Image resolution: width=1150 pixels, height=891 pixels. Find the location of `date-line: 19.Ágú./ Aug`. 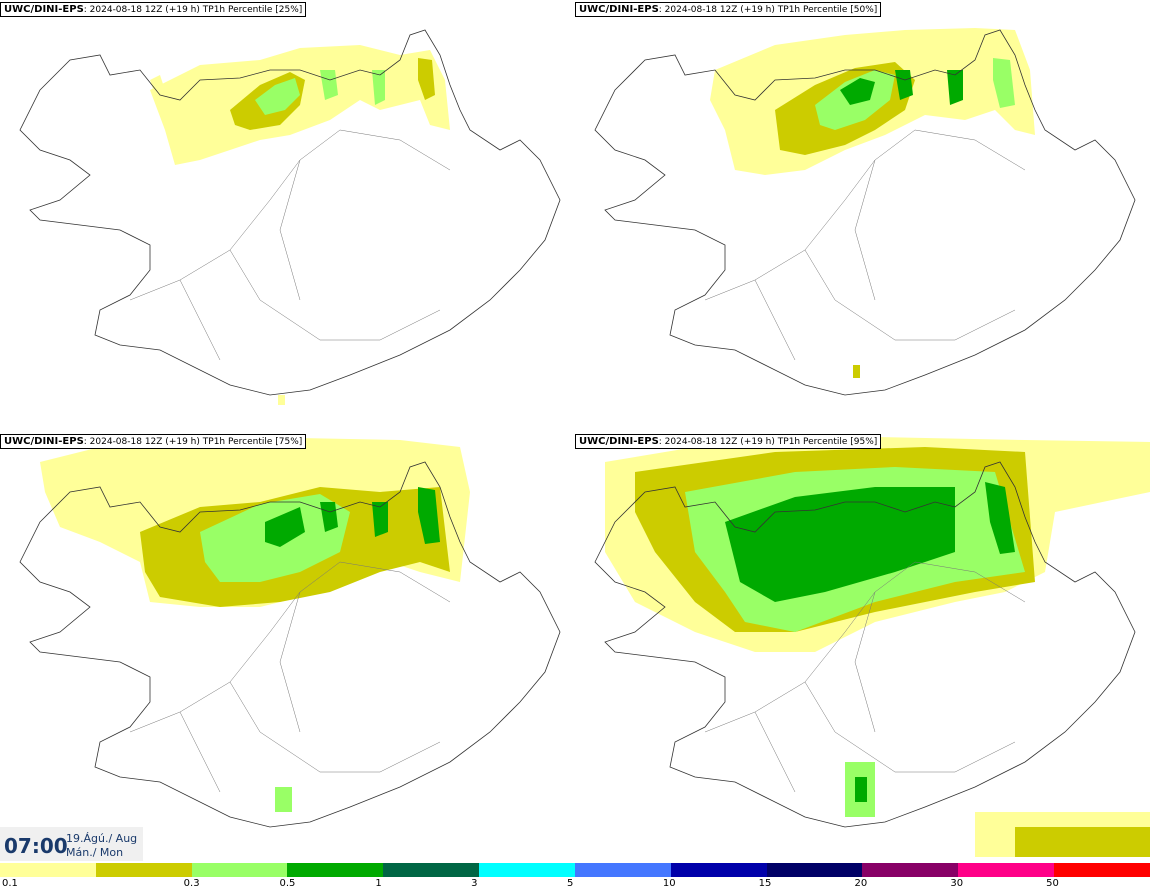

date-line: 19.Ágú./ Aug is located at coordinates (102, 838).